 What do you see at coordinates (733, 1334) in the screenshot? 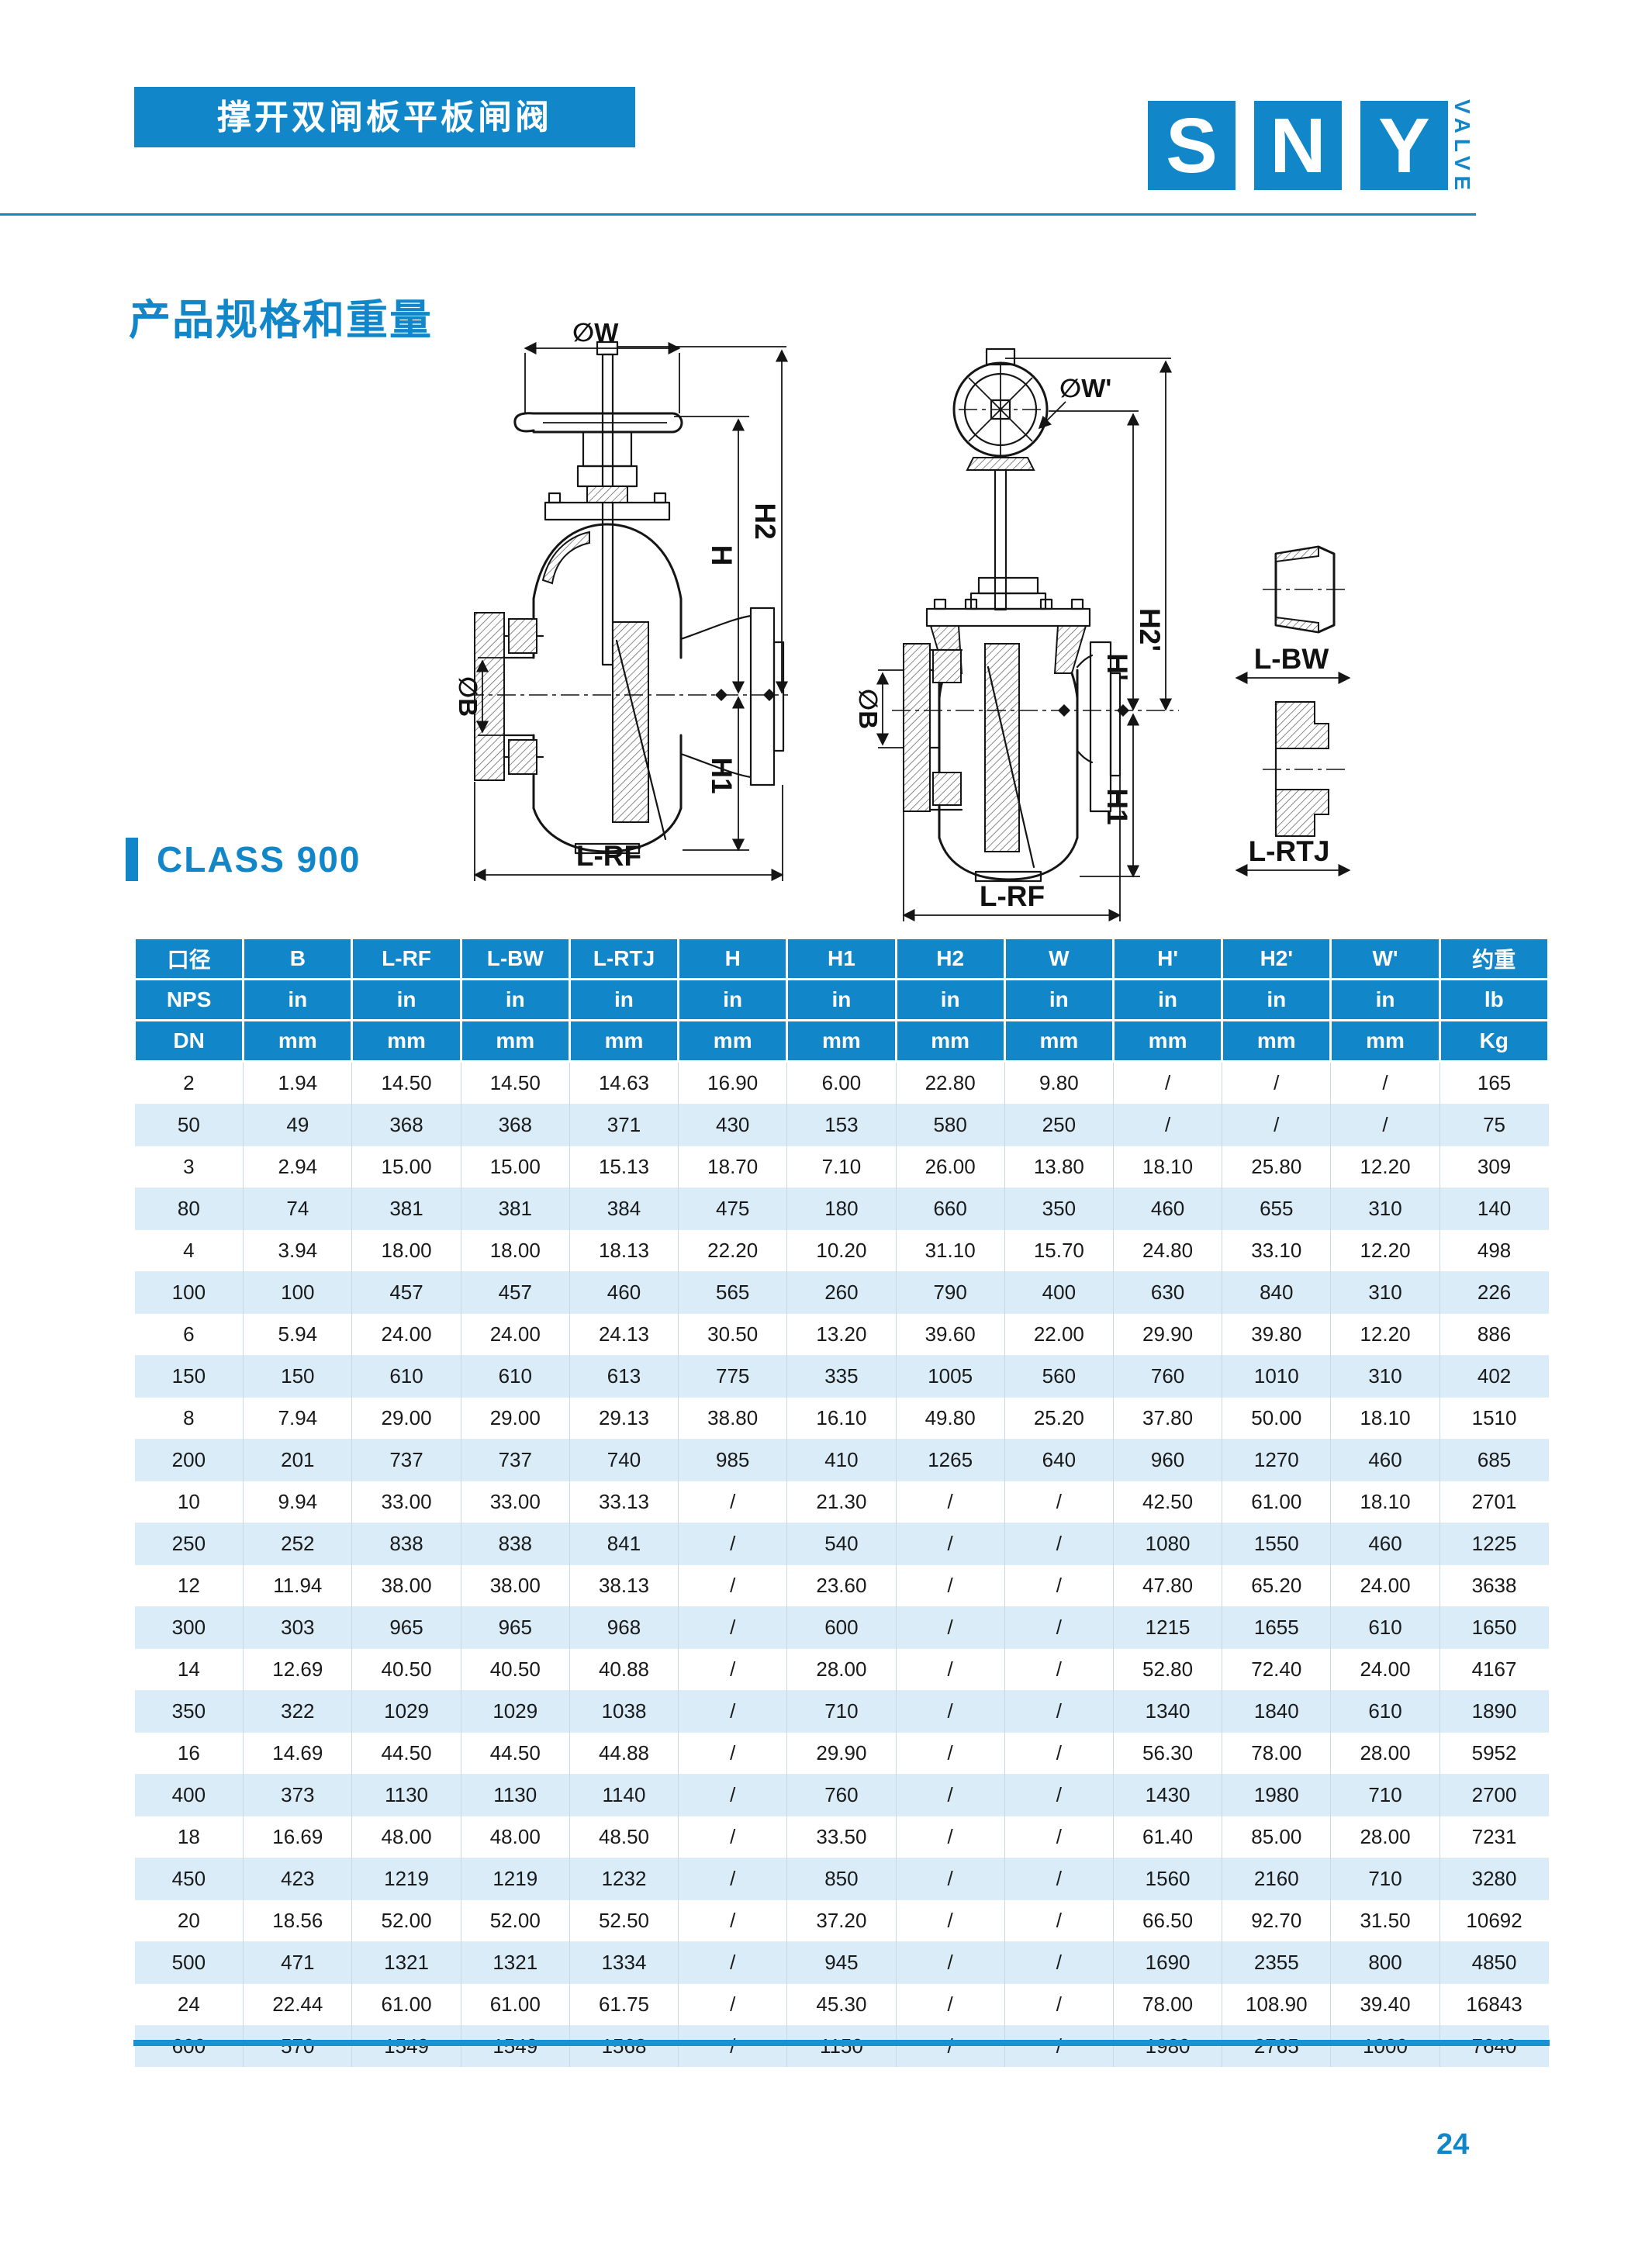
I see `table-cell: 30.50` at bounding box center [733, 1334].